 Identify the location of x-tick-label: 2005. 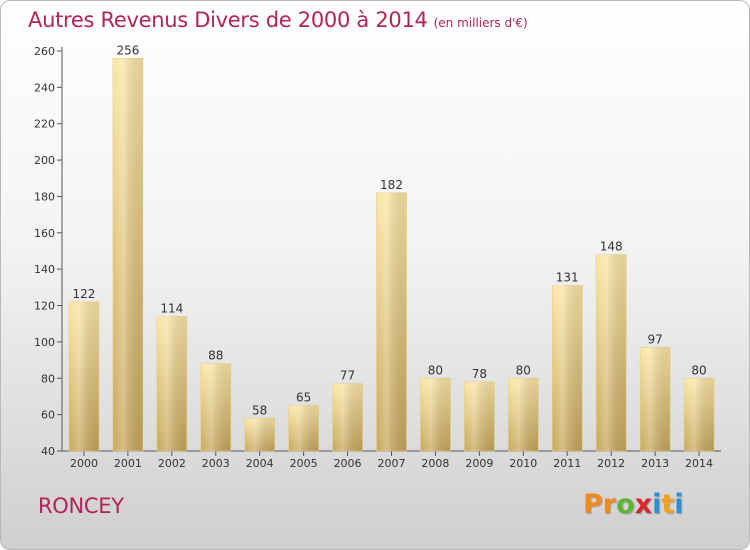
(304, 463).